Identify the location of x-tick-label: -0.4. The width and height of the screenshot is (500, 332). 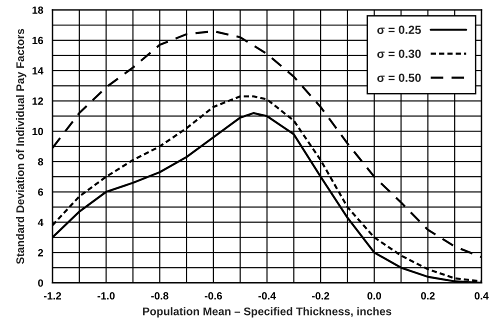
(267, 296).